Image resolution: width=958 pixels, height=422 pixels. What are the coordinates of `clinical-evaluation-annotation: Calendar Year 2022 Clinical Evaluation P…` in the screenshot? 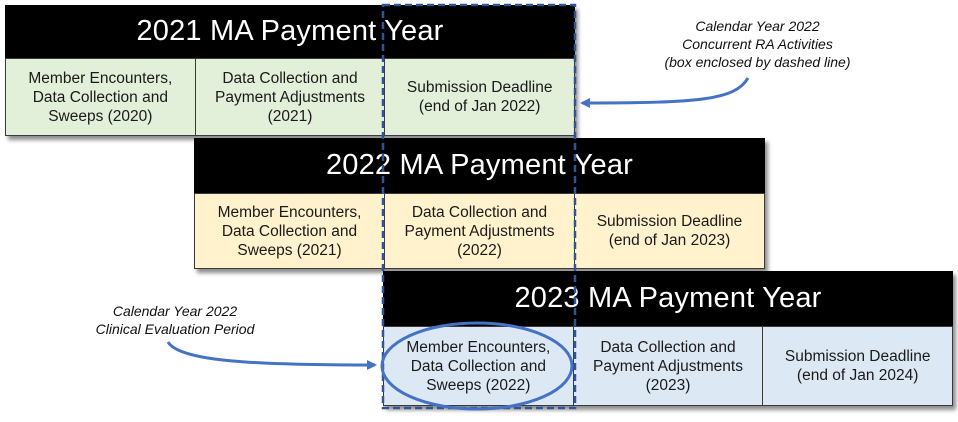 It's located at (175, 320).